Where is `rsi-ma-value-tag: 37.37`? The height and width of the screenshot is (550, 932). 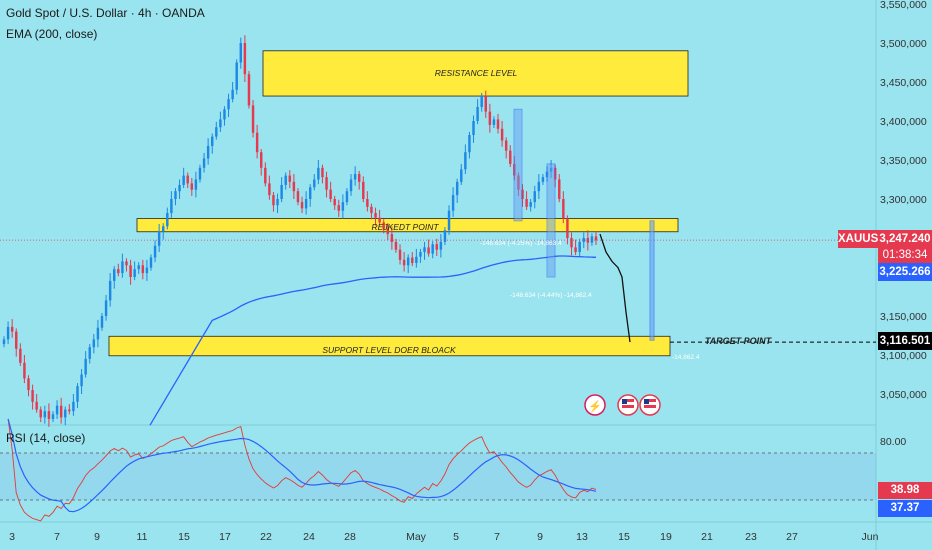
rsi-ma-value-tag: 37.37 is located at coordinates (905, 508).